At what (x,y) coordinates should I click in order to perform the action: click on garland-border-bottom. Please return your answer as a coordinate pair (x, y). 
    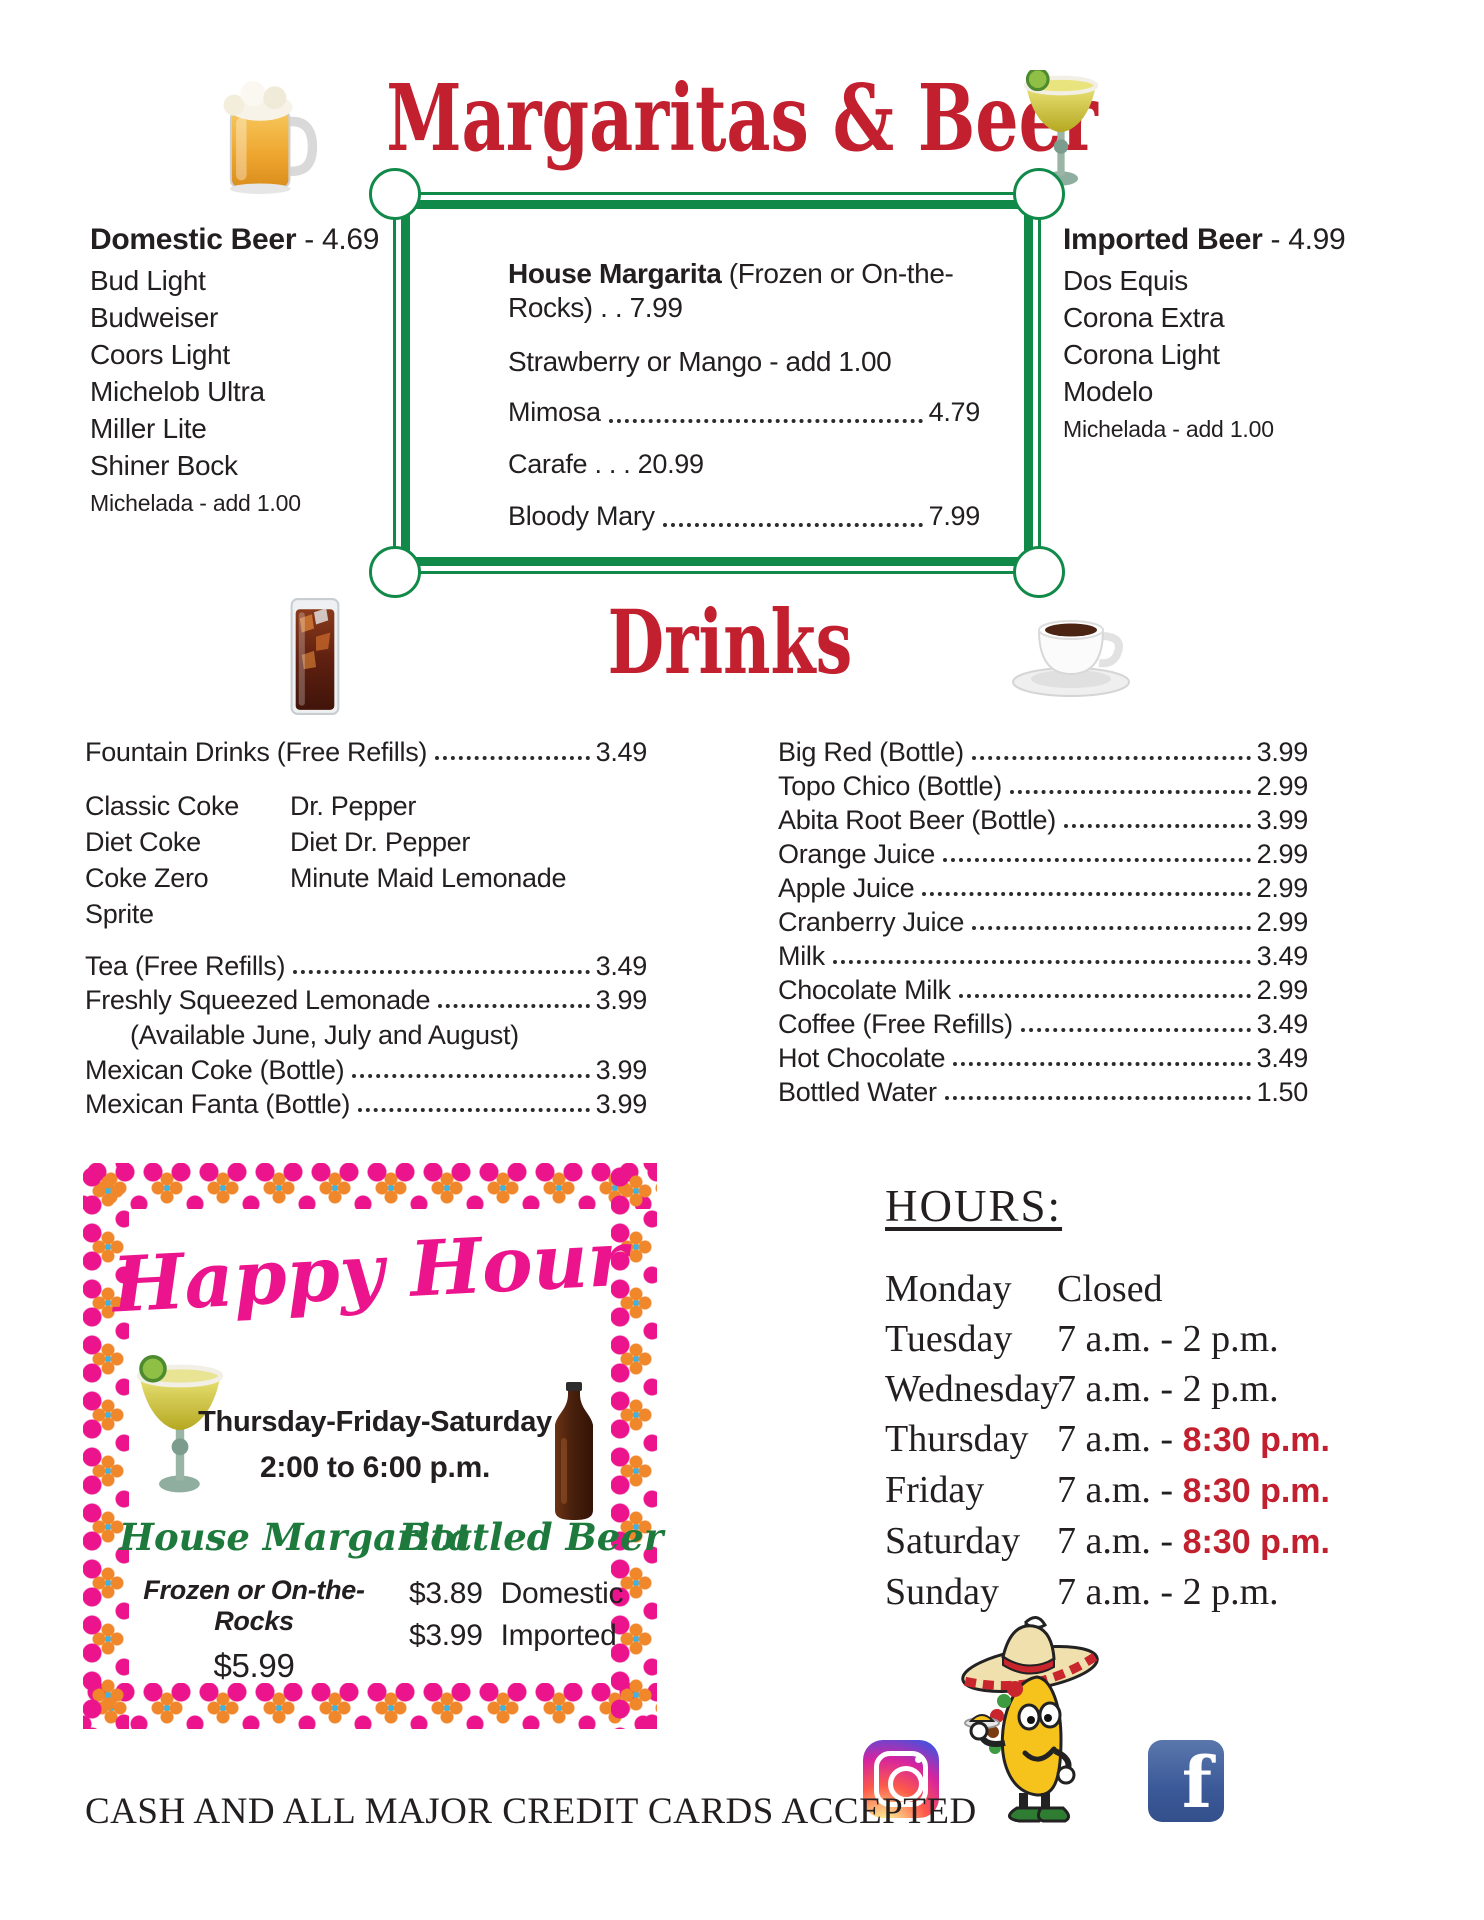
    Looking at the image, I should click on (370, 1706).